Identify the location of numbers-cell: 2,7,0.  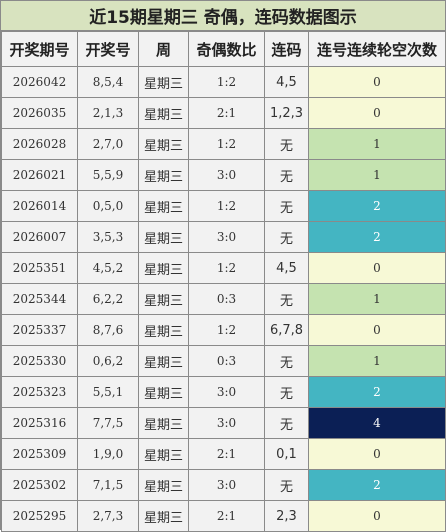
(108, 144).